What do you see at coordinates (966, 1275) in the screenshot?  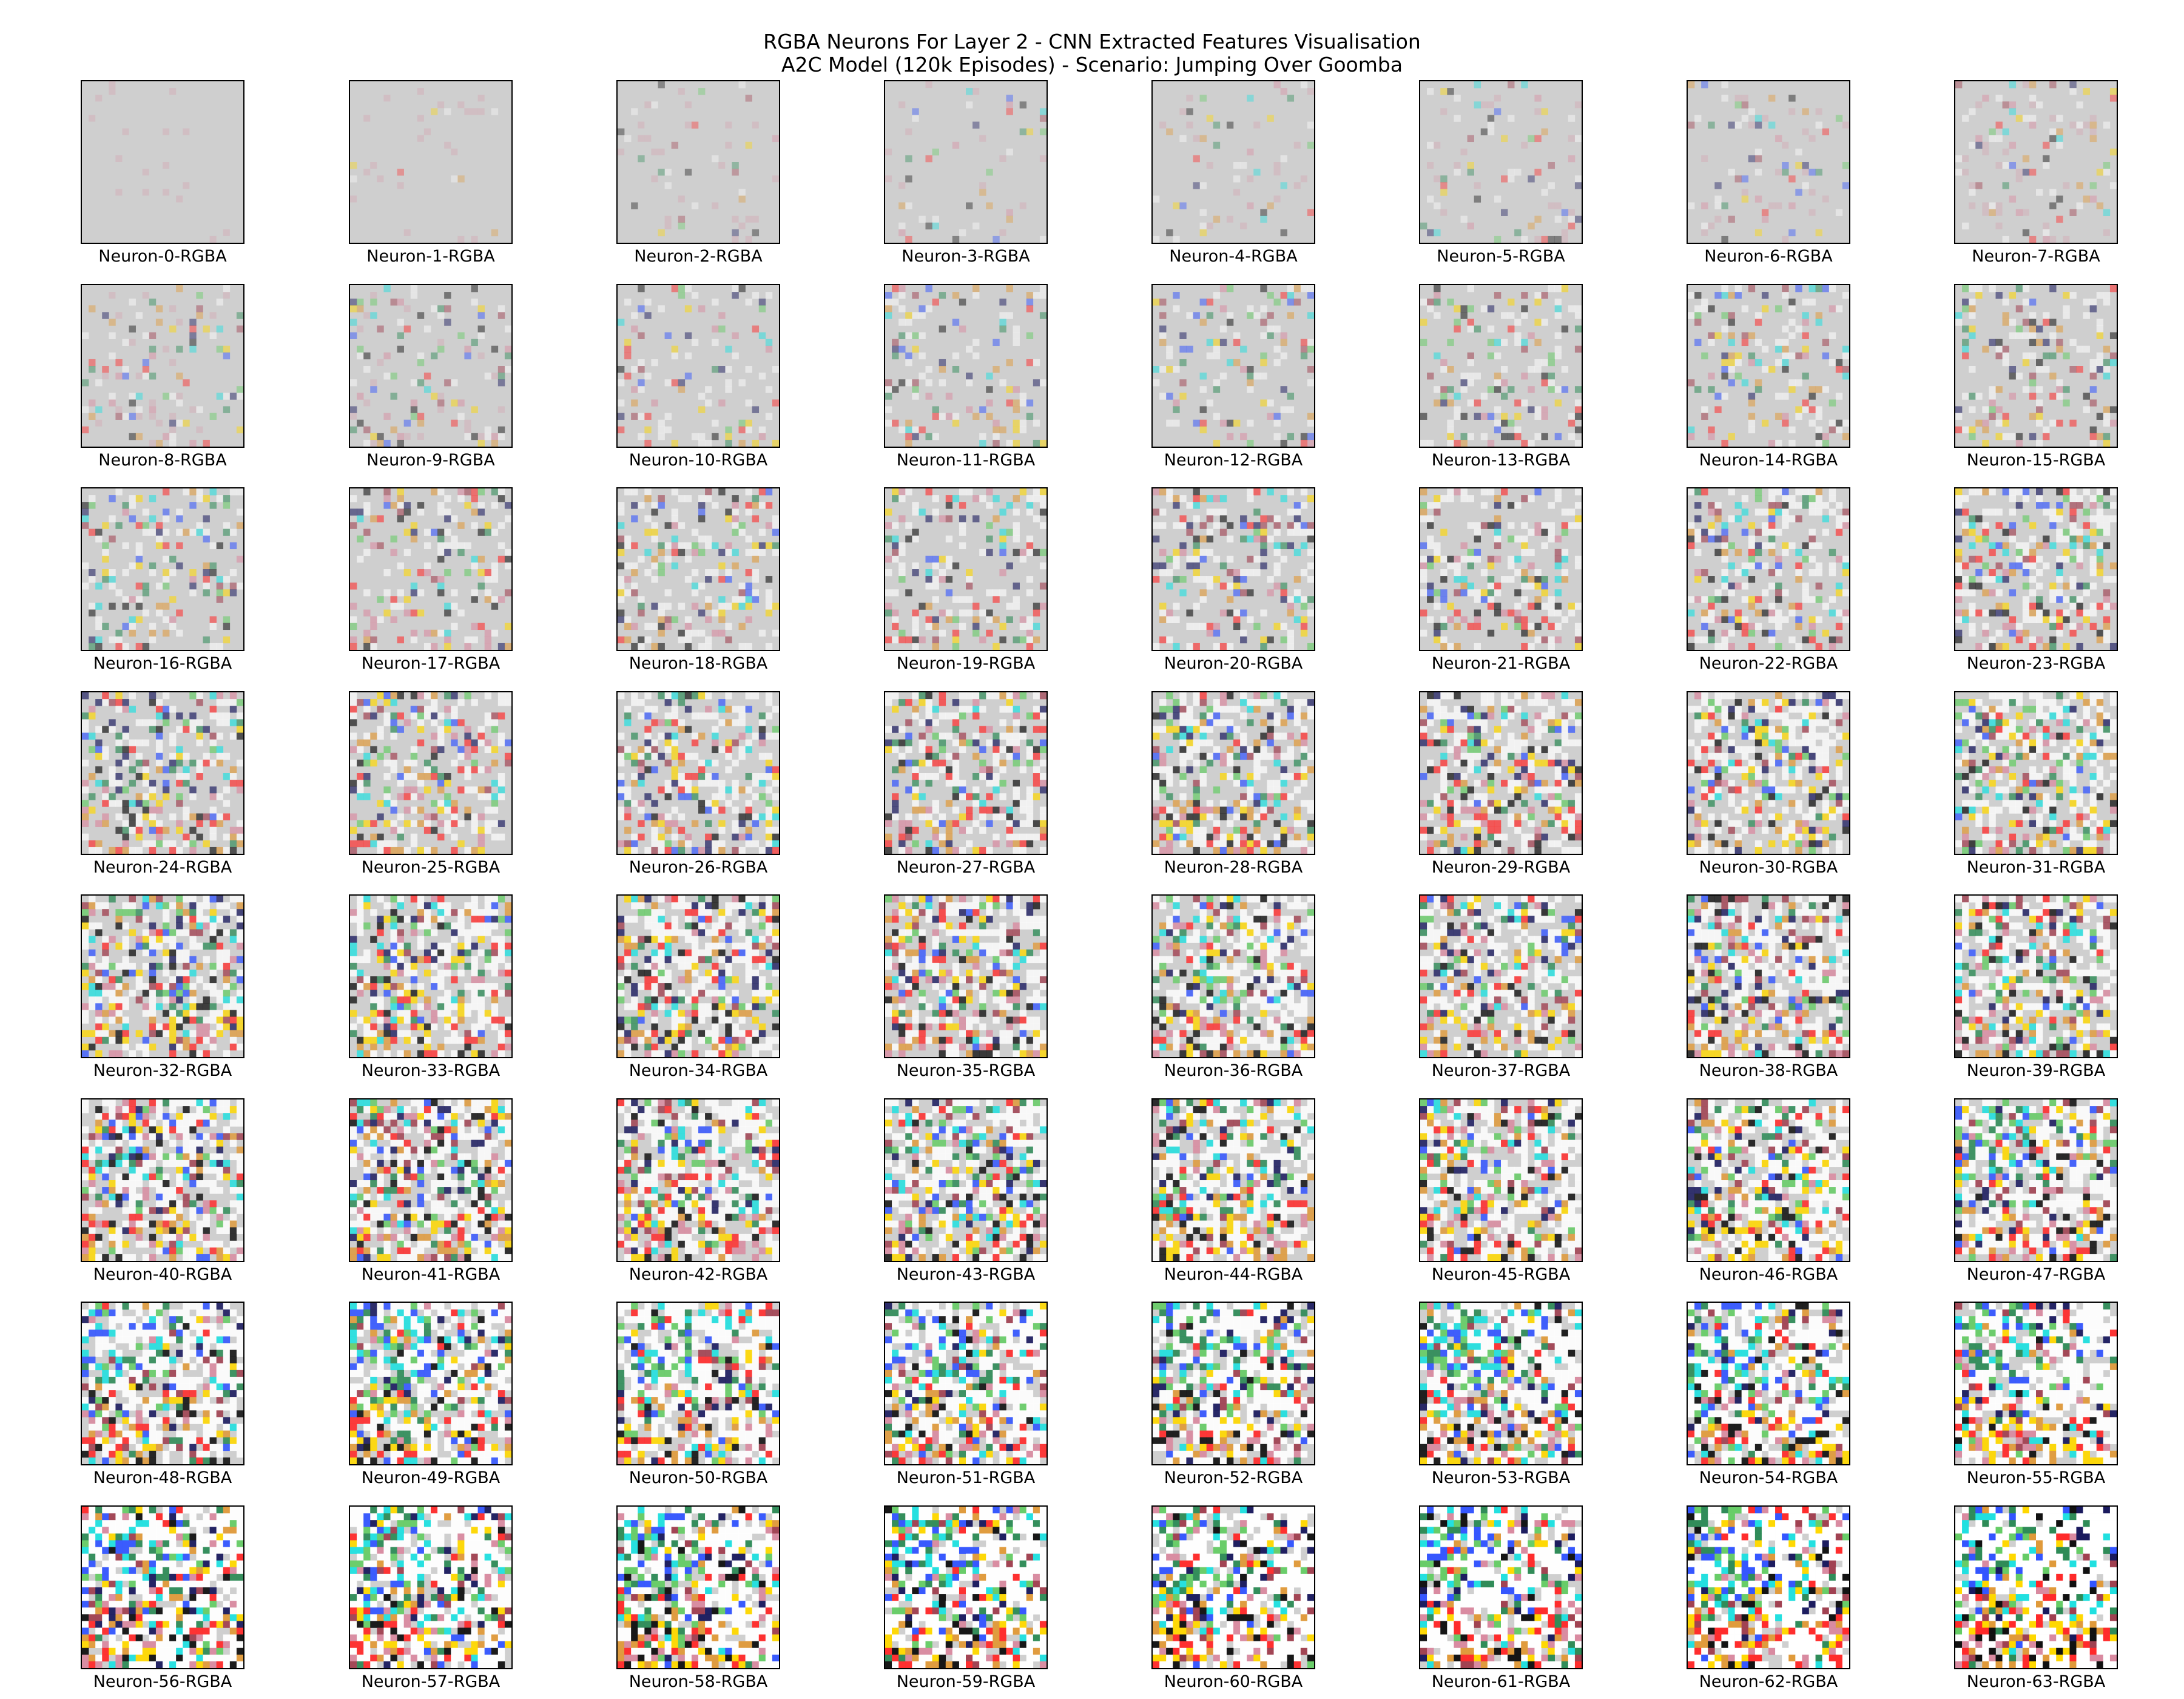 I see `neuron-label: Neuron-43-RGBA` at bounding box center [966, 1275].